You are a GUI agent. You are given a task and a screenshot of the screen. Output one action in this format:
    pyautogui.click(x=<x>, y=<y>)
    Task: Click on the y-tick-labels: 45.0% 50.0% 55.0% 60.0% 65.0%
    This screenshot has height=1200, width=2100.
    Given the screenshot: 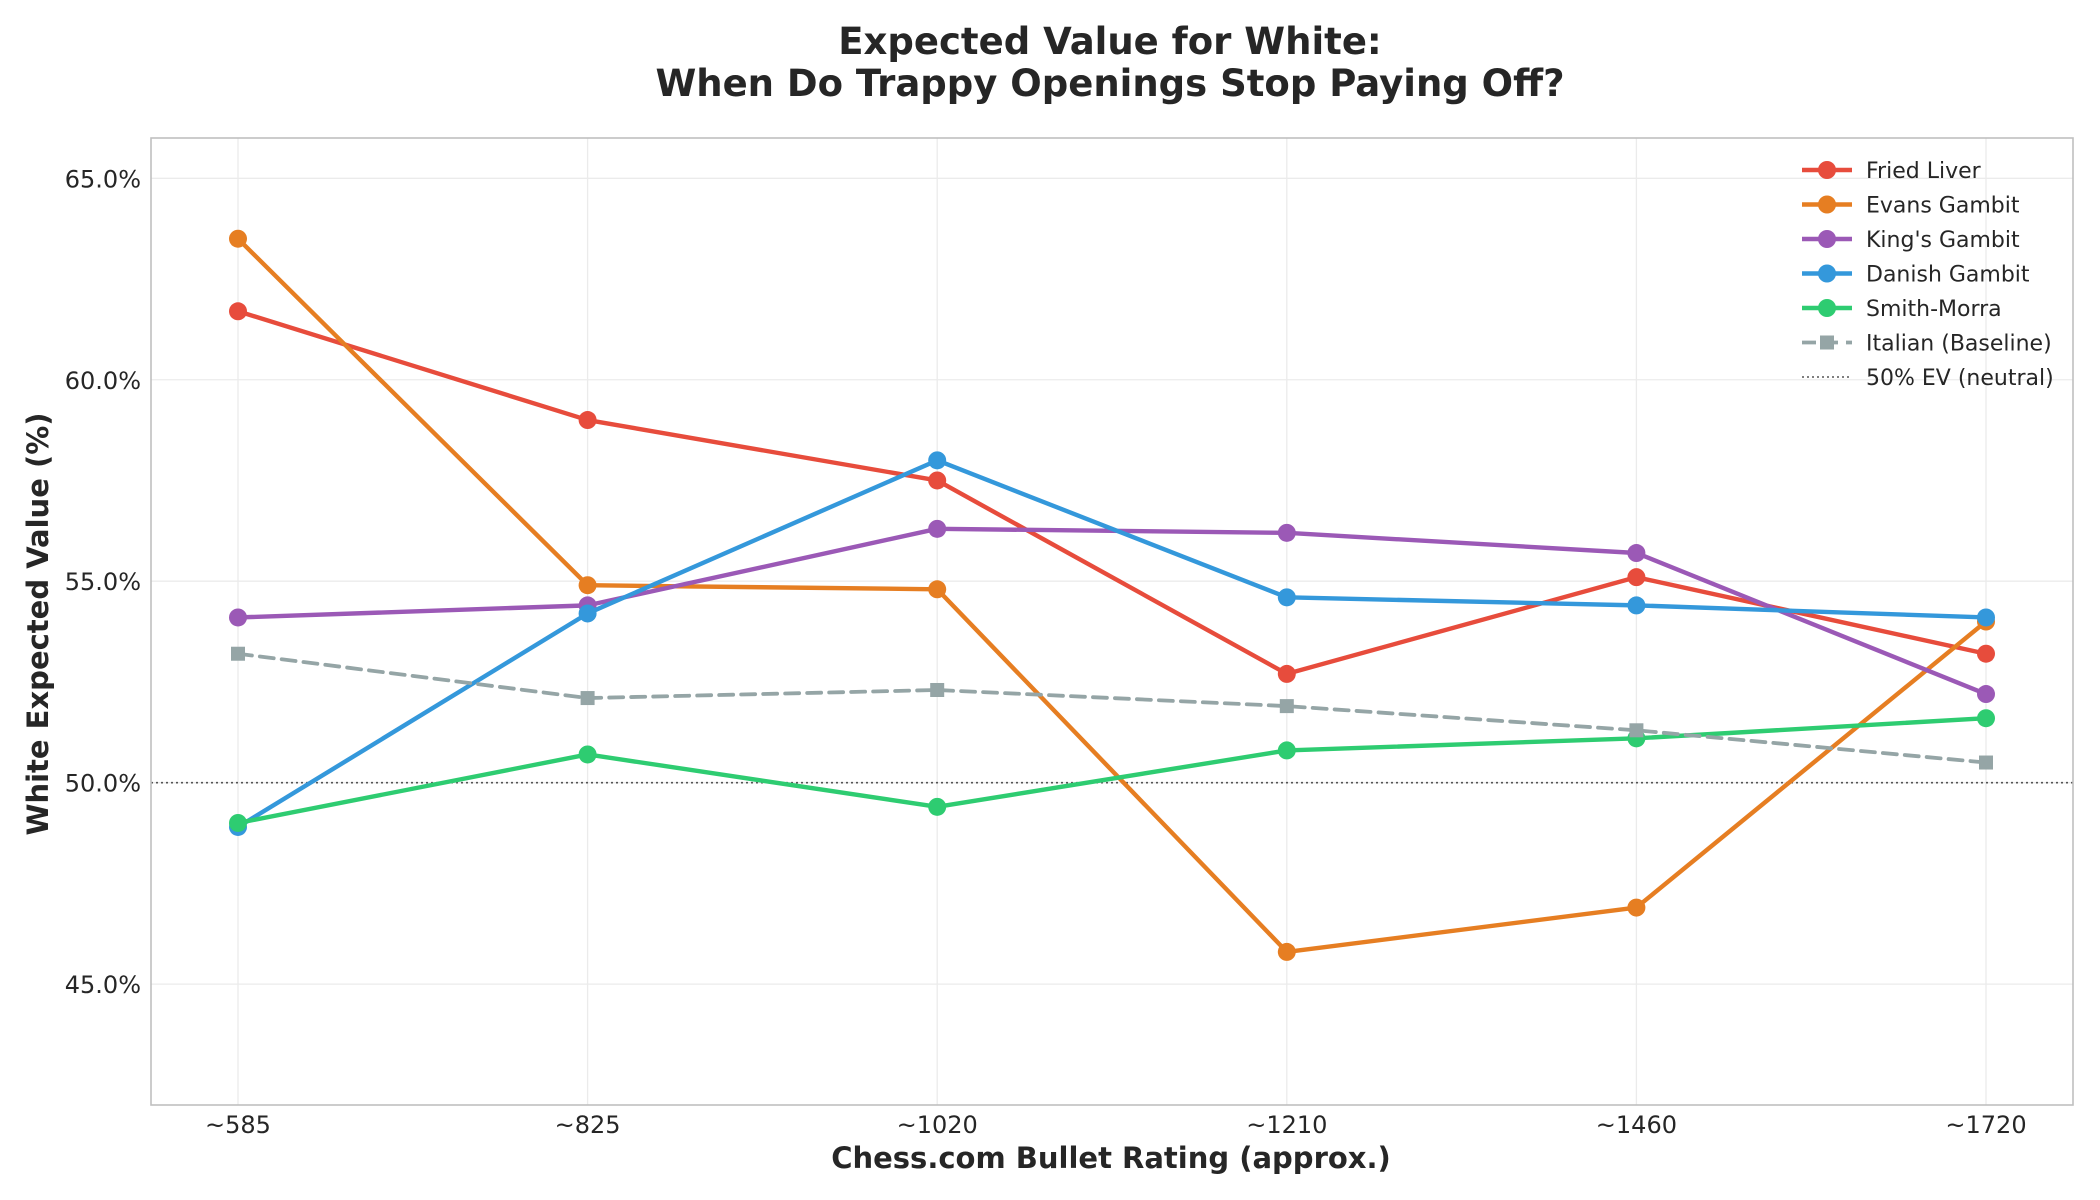 What is the action you would take?
    pyautogui.click(x=103, y=582)
    